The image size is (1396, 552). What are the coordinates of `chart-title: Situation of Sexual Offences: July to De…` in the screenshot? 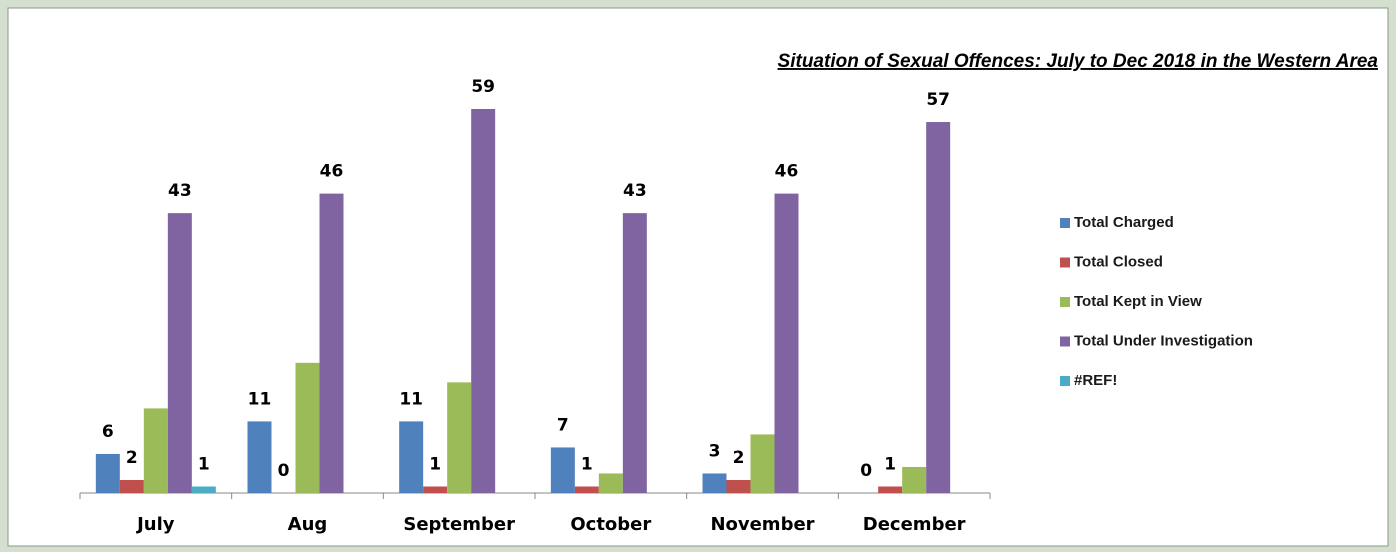 It's located at (1078, 61).